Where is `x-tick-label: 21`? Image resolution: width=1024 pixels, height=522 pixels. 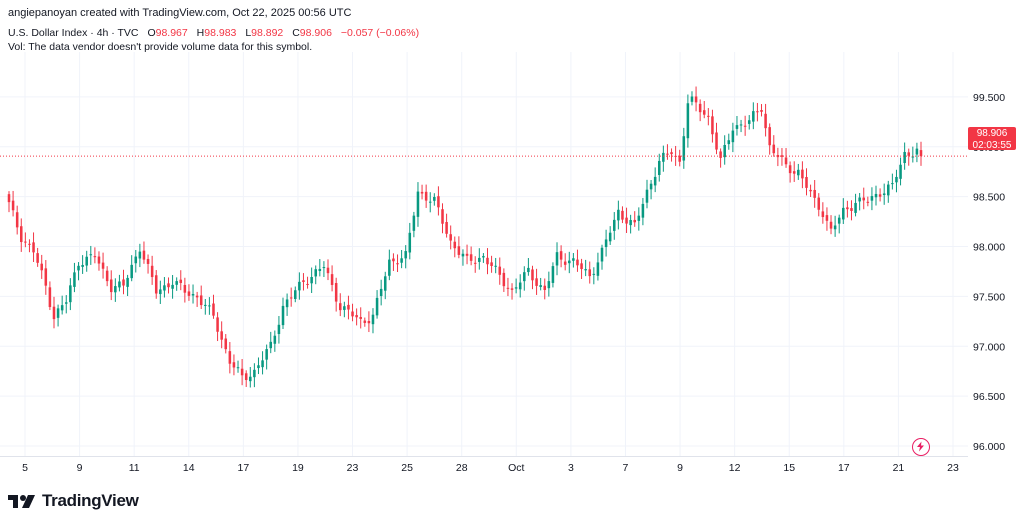
x-tick-label: 21 is located at coordinates (899, 468).